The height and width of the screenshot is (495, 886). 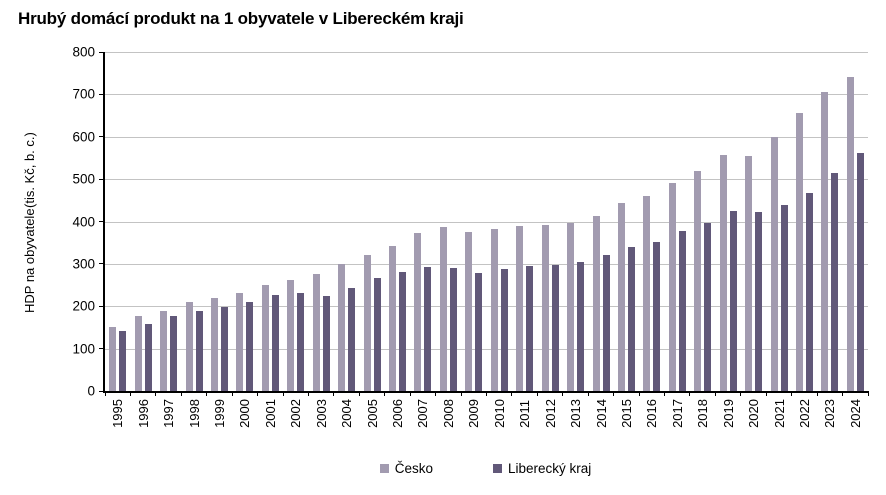 What do you see at coordinates (118, 413) in the screenshot?
I see `x-label-1995: 1995` at bounding box center [118, 413].